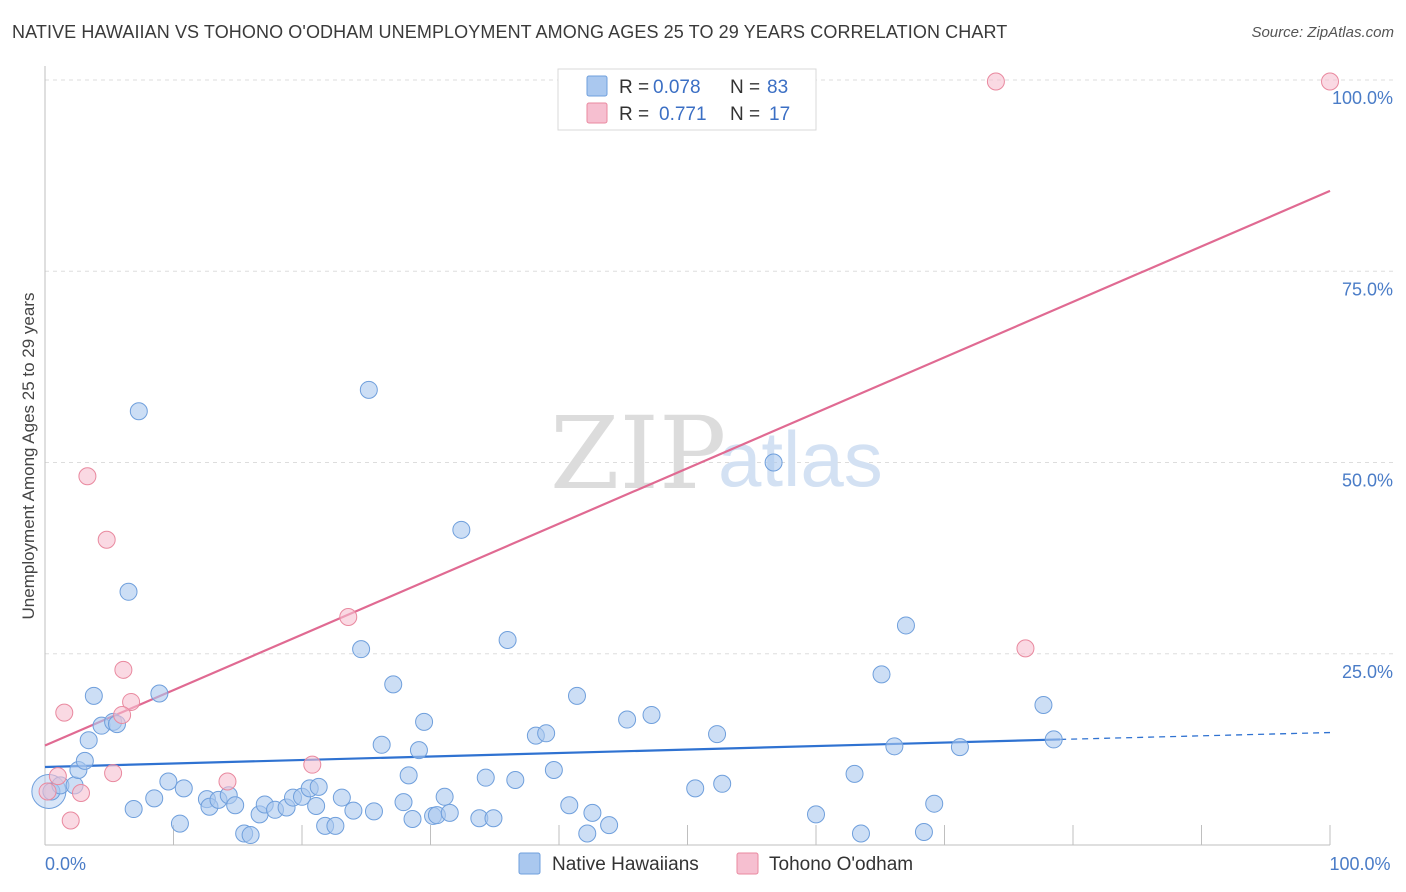  Describe the element at coordinates (1359, 864) in the screenshot. I see `x-tick-label-100: 100.0%` at that location.